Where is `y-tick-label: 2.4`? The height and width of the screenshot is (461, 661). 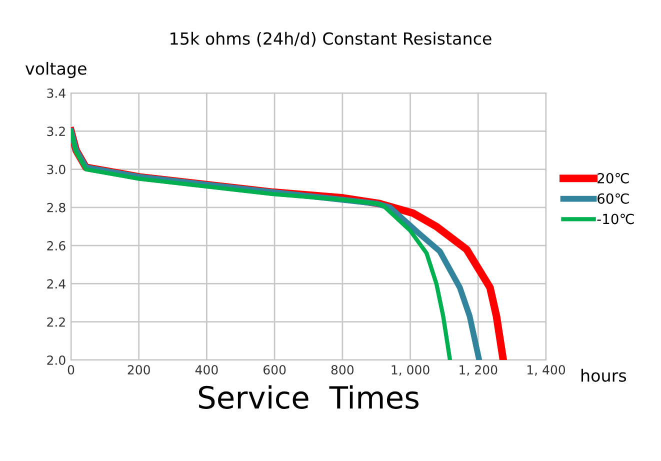
y-tick-label: 2.4 is located at coordinates (56, 283).